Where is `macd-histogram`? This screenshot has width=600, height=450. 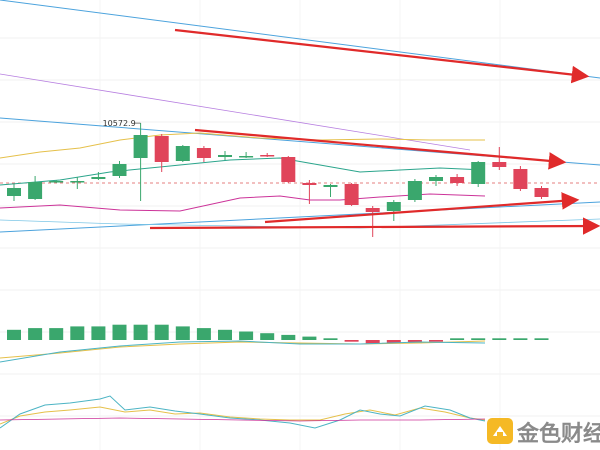 macd-histogram is located at coordinates (274, 343).